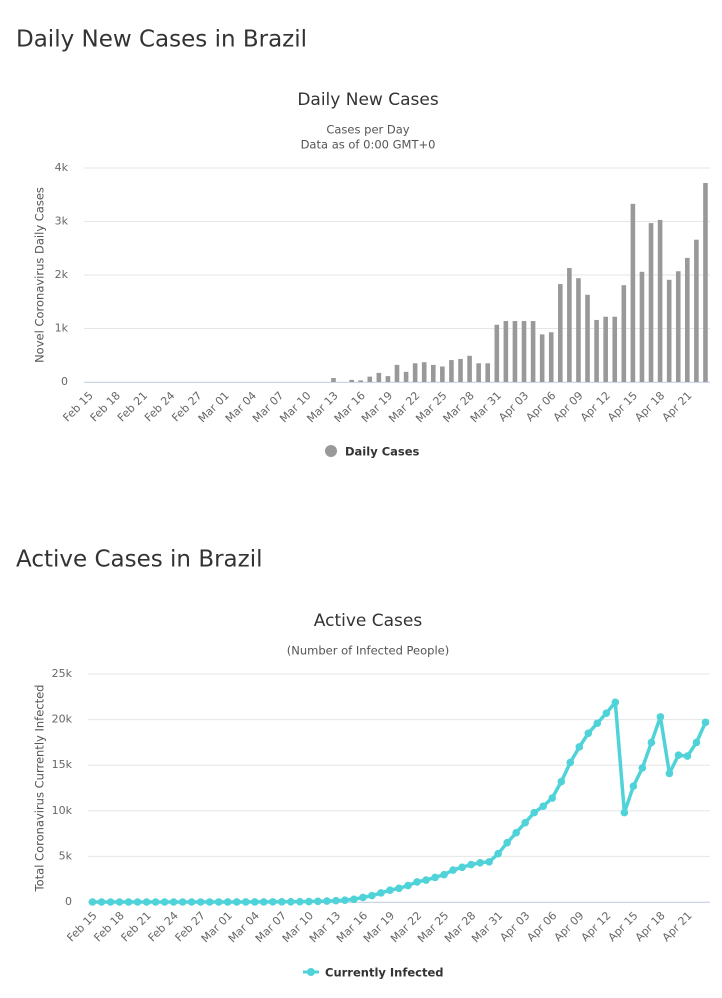  I want to click on section-heading: Daily New Cases in Brazil, so click(161, 40).